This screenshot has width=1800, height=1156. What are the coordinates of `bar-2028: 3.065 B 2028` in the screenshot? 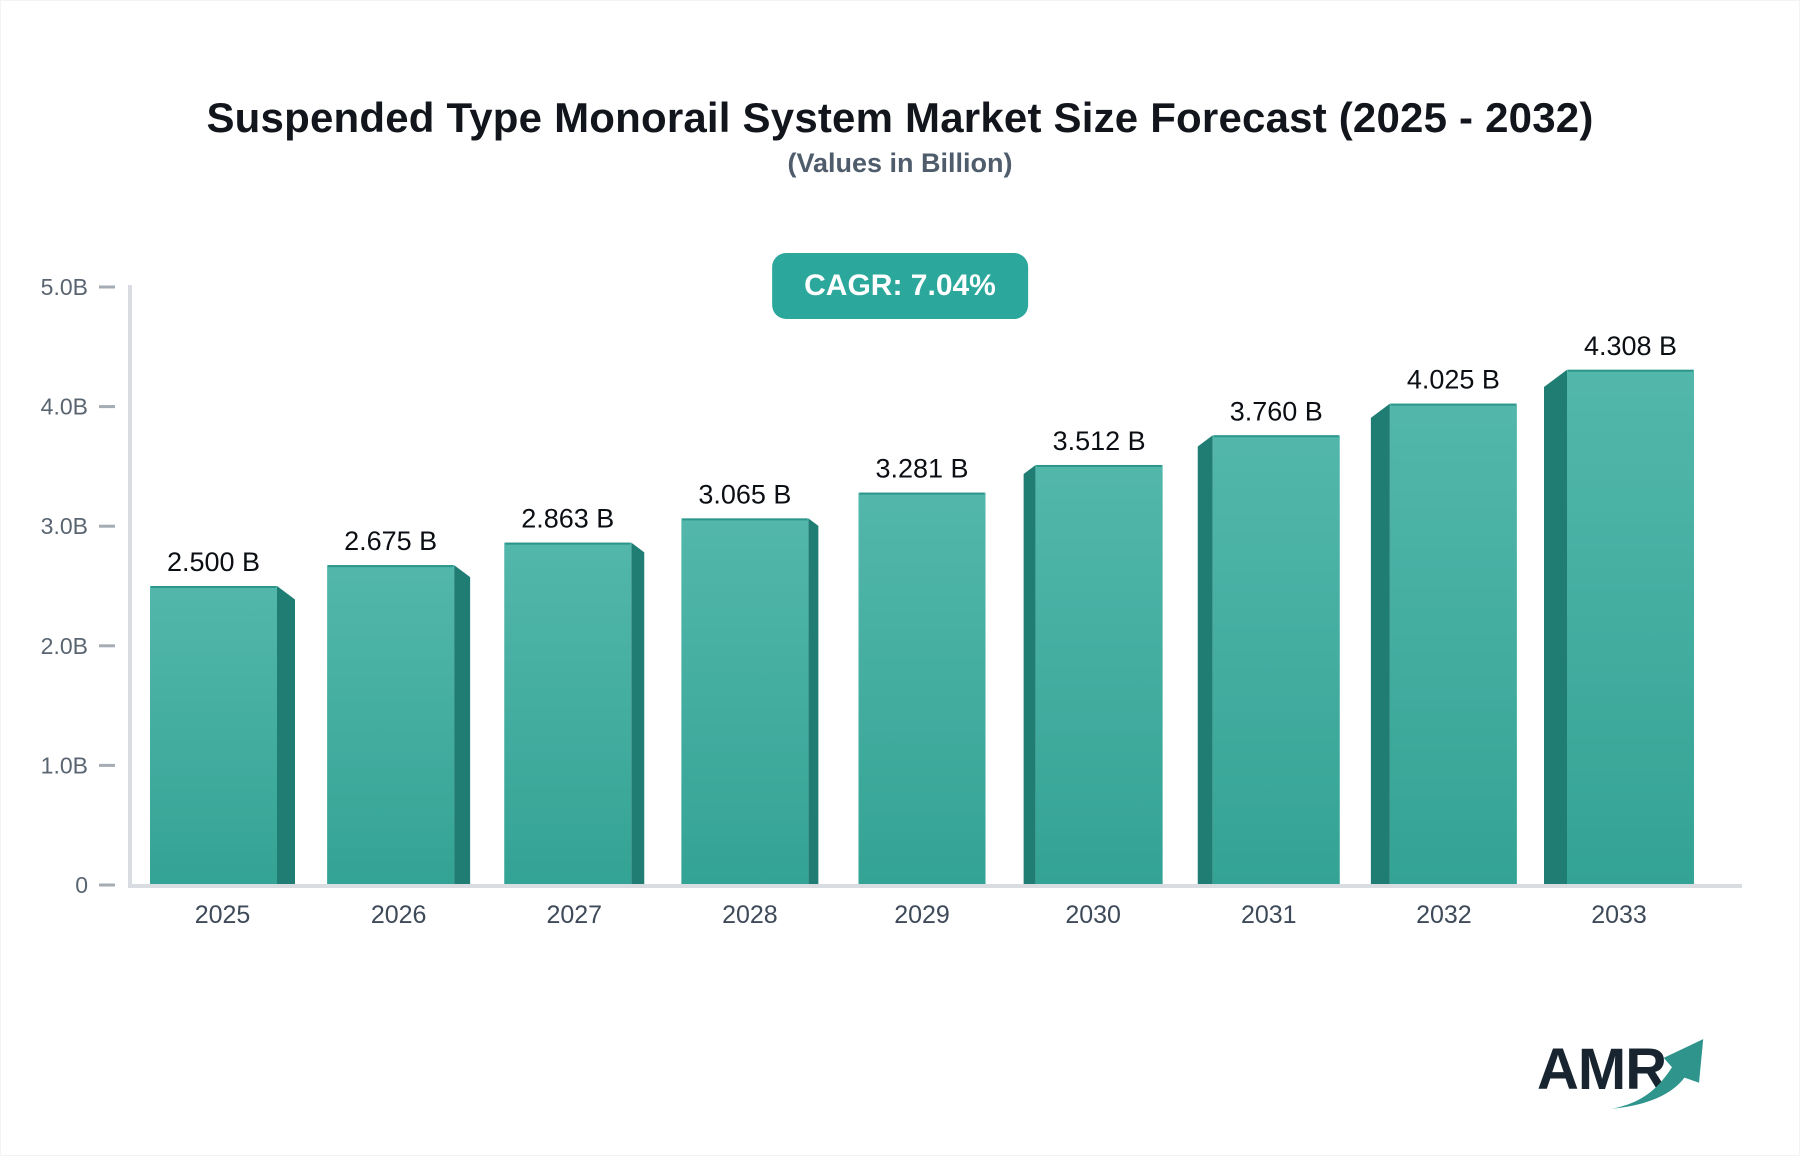 It's located at (750, 704).